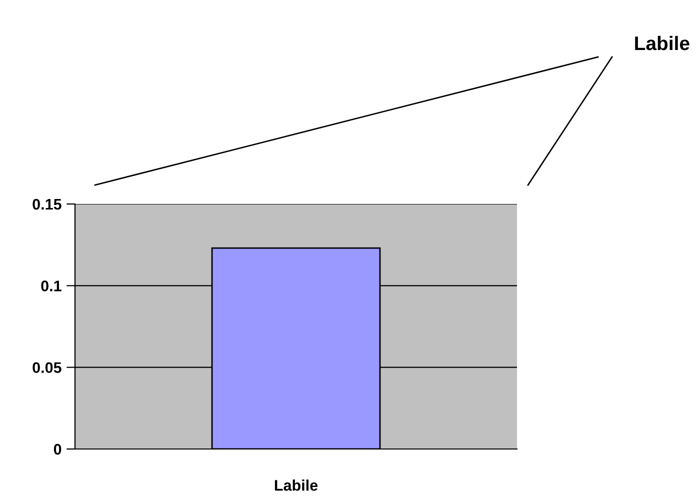 This screenshot has width=700, height=501. What do you see at coordinates (47, 204) in the screenshot?
I see `y-tick-label: 0.15` at bounding box center [47, 204].